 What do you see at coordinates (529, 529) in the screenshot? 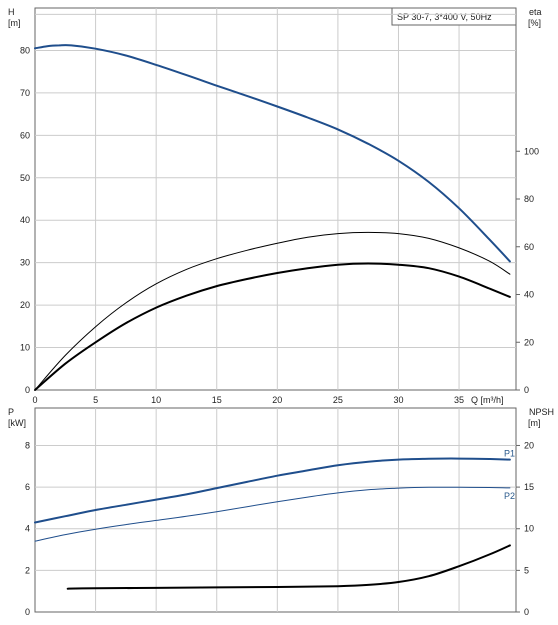
I see `y-right-tick-label: 10` at bounding box center [529, 529].